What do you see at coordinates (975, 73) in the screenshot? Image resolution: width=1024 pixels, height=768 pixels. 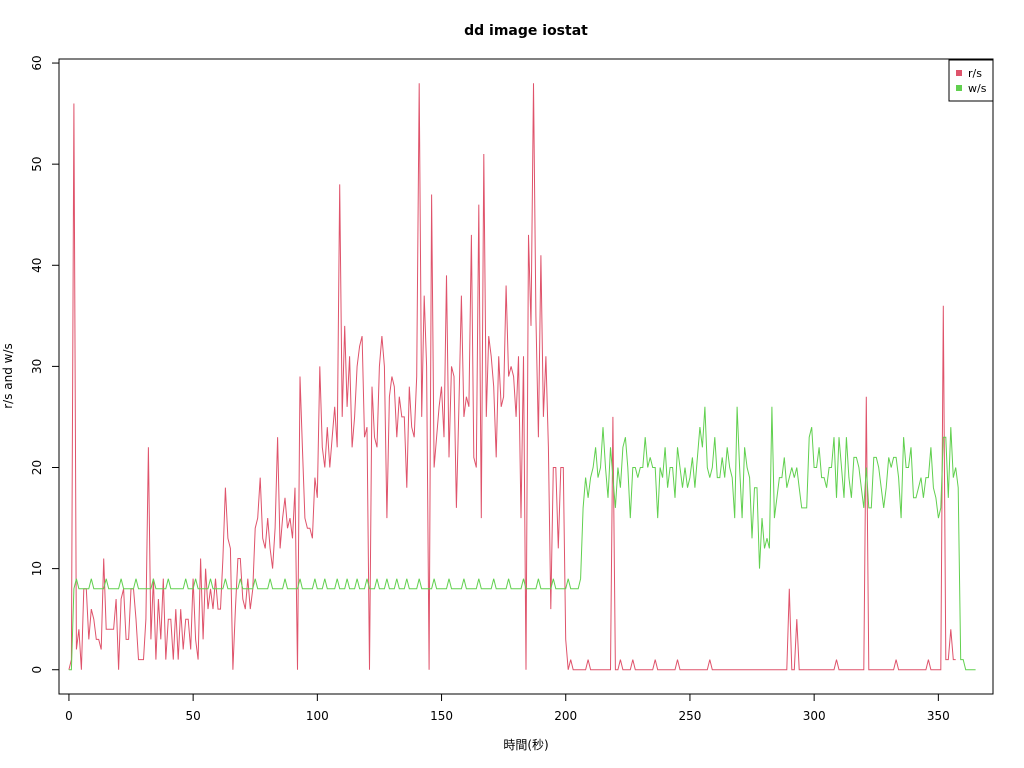 I see `legend-label-r: r/s` at bounding box center [975, 73].